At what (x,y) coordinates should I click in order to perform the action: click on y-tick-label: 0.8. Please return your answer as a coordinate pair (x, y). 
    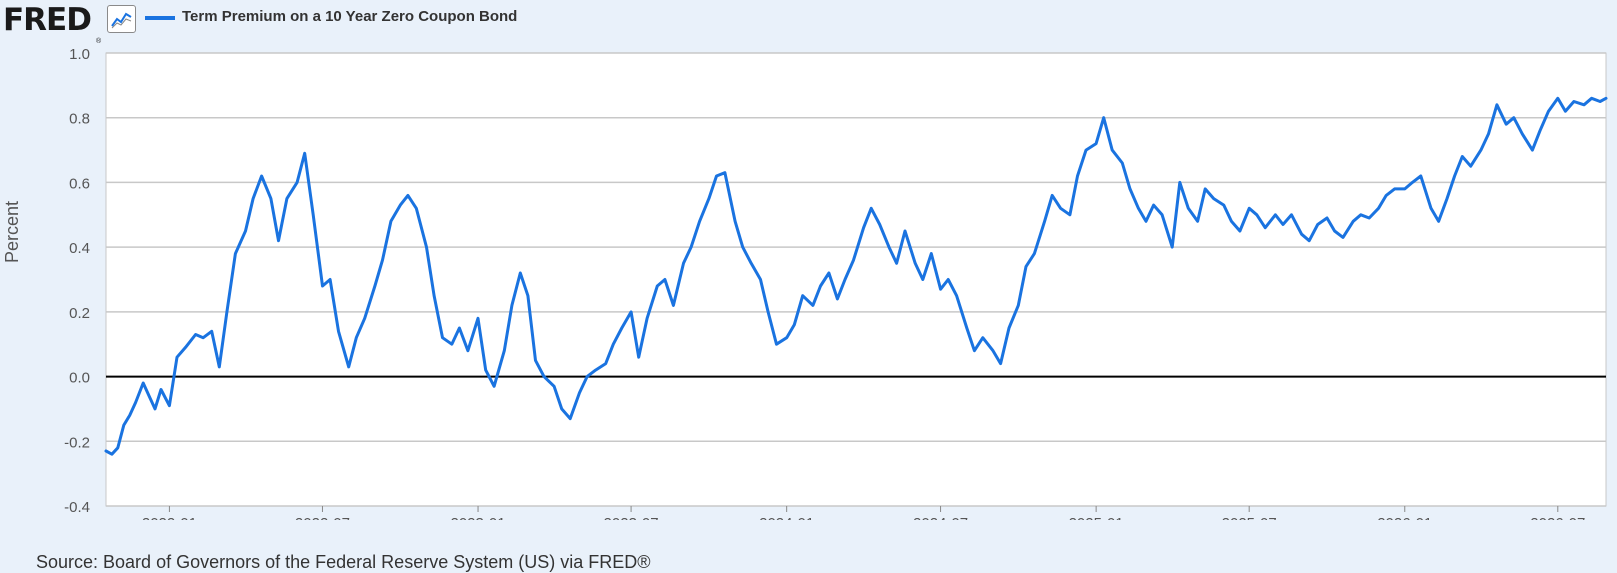
    Looking at the image, I should click on (79, 119).